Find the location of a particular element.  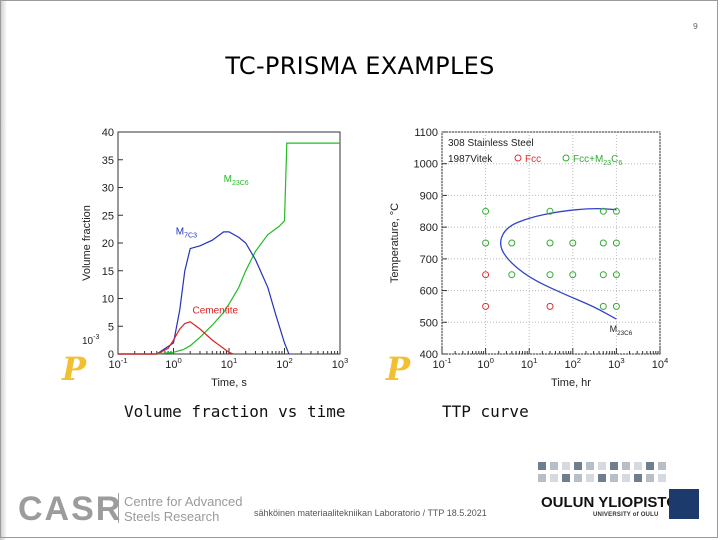

y-tick-label: 0 is located at coordinates (111, 355).